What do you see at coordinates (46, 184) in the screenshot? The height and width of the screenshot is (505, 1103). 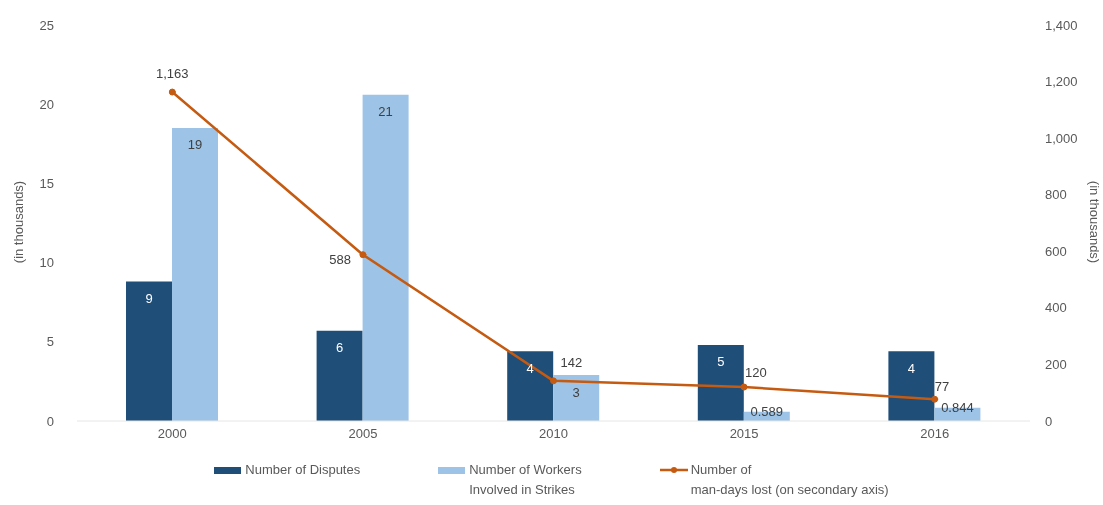 I see `y-tick-label: 15` at bounding box center [46, 184].